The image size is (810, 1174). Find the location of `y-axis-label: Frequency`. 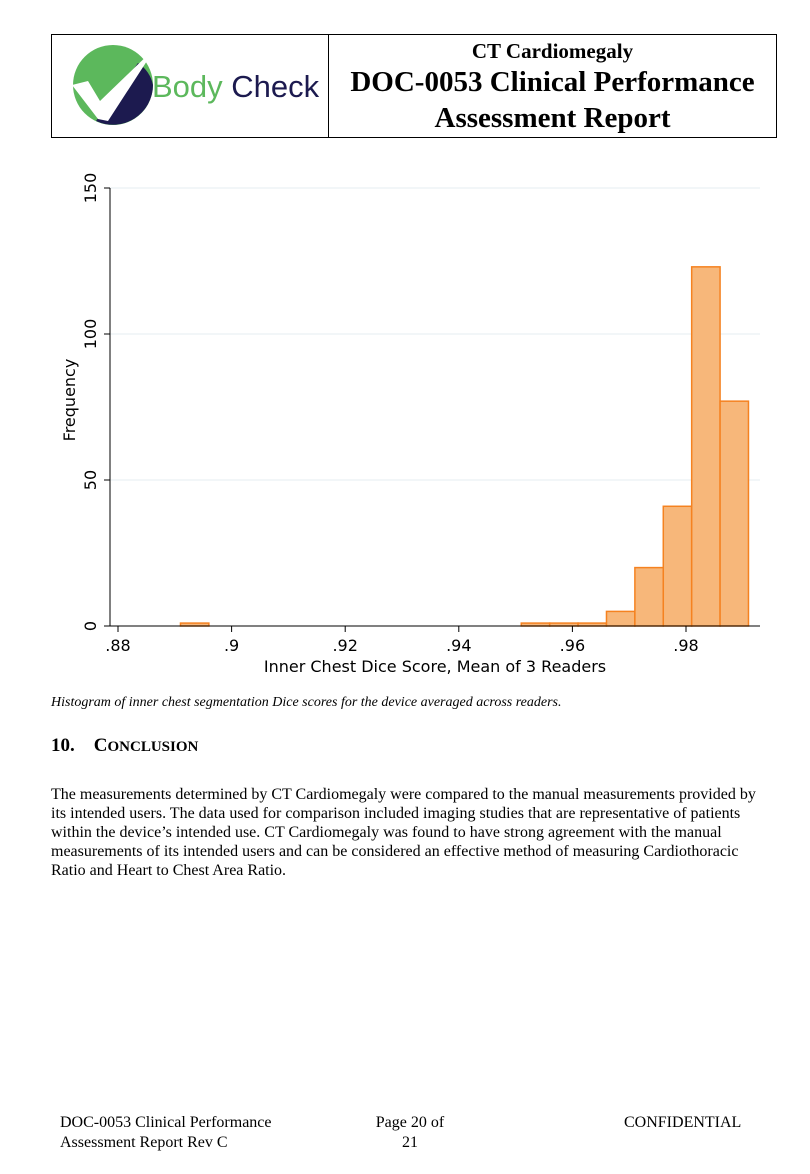

y-axis-label: Frequency is located at coordinates (69, 400).